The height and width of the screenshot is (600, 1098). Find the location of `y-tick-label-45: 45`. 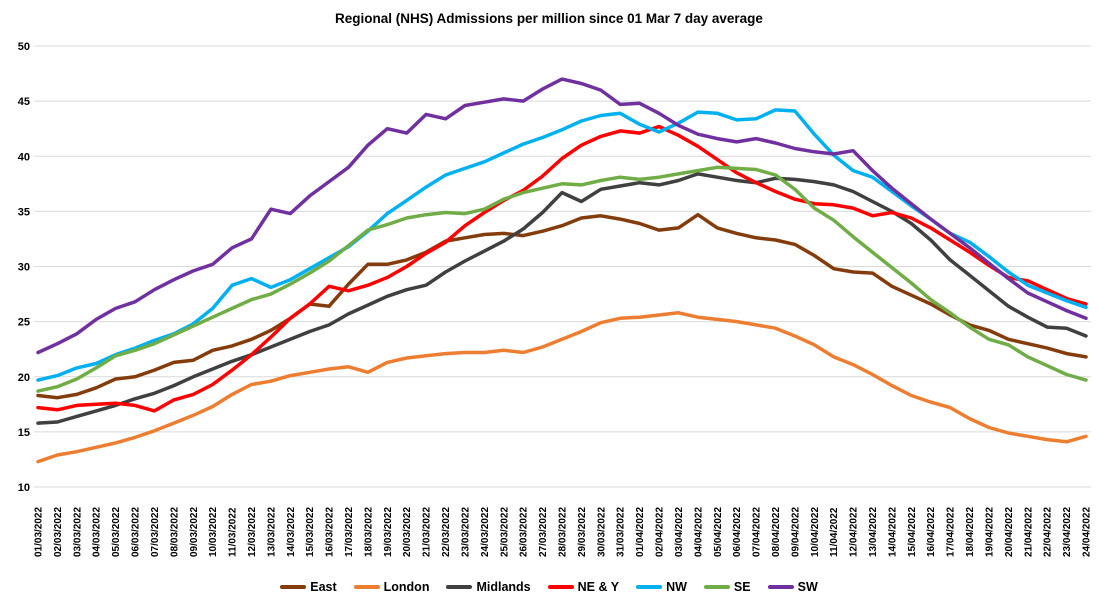

y-tick-label-45: 45 is located at coordinates (24, 102).